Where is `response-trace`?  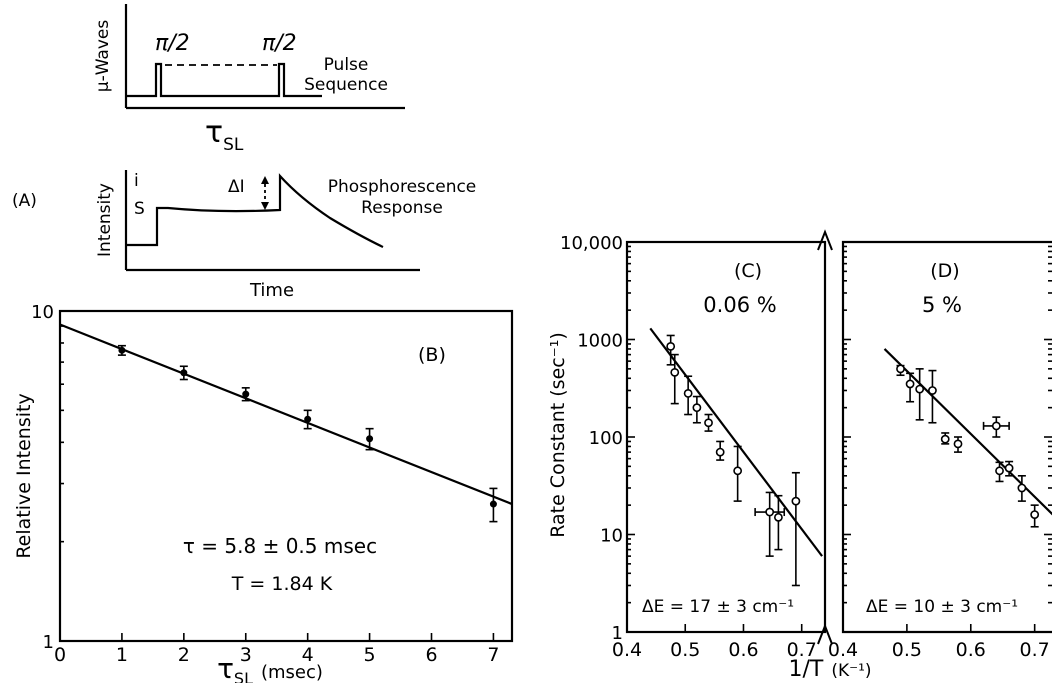 response-trace is located at coordinates (255, 210).